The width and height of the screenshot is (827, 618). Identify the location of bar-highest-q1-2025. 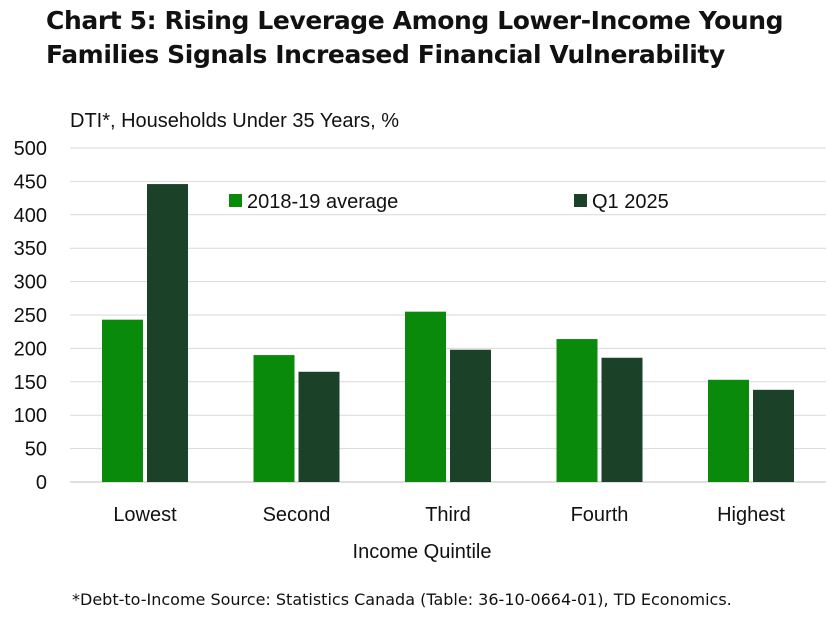
(773, 435).